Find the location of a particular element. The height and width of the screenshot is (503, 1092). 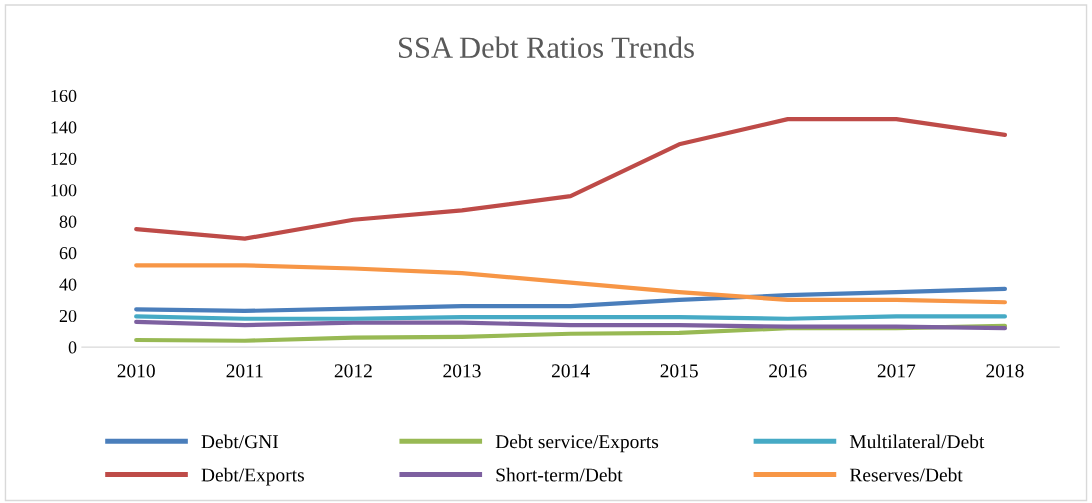

x-tick-label: 2017 is located at coordinates (896, 371).